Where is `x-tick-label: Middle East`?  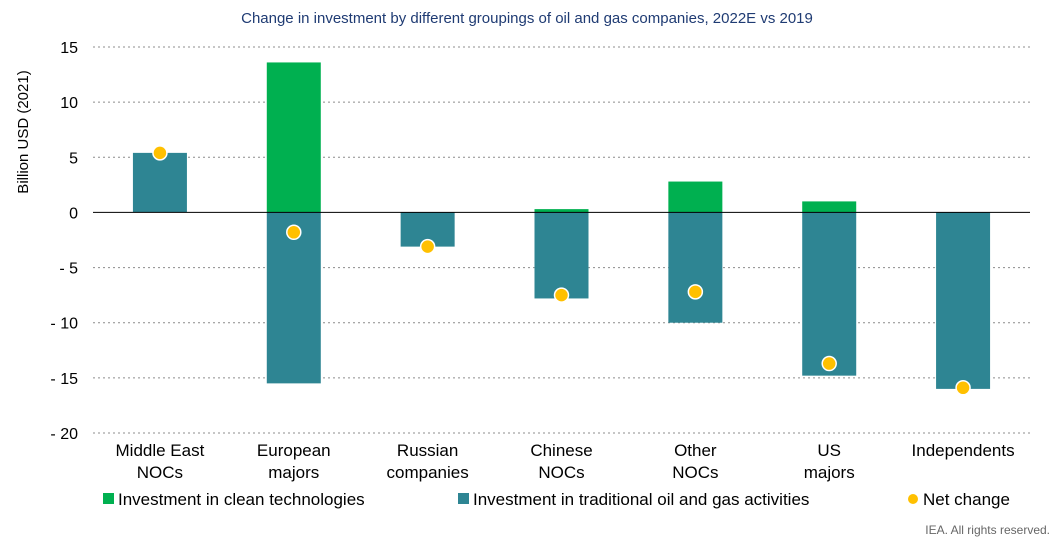 x-tick-label: Middle East is located at coordinates (160, 450).